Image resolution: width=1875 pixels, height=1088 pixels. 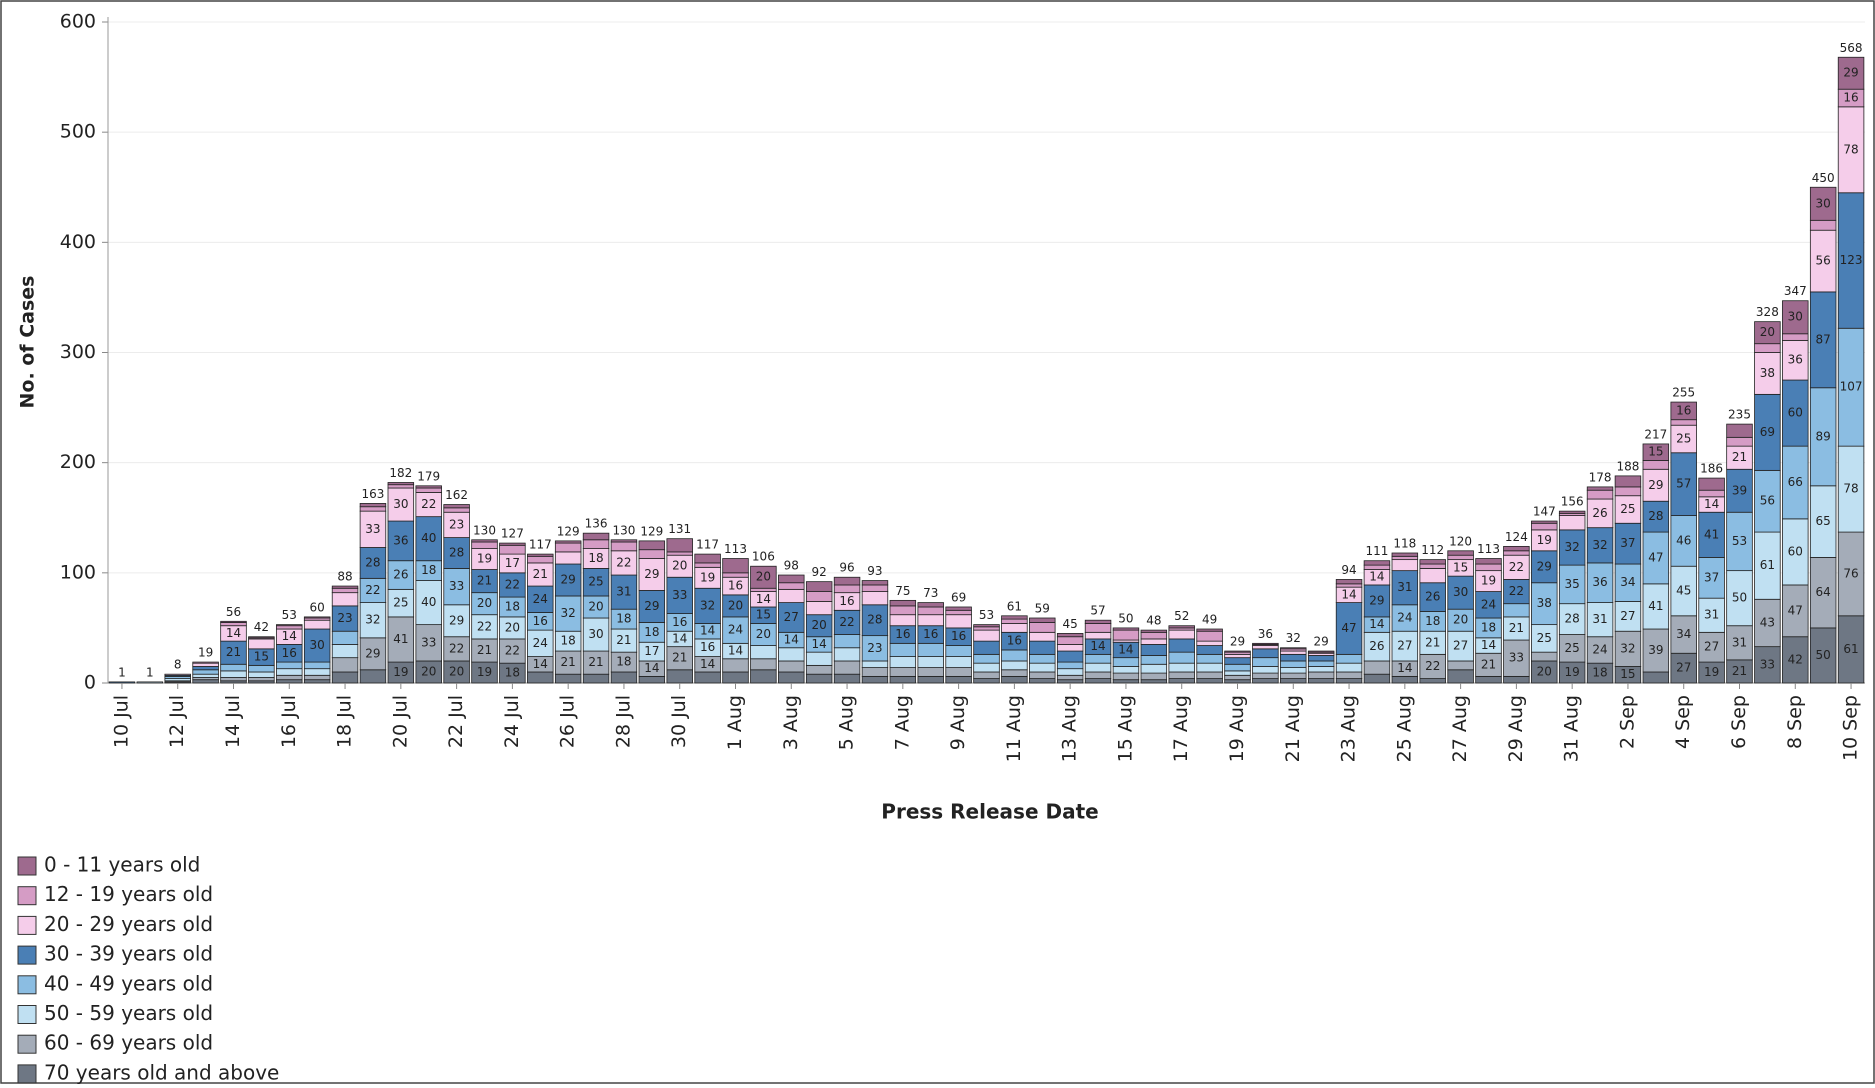 I want to click on total-label: 53, so click(x=986, y=615).